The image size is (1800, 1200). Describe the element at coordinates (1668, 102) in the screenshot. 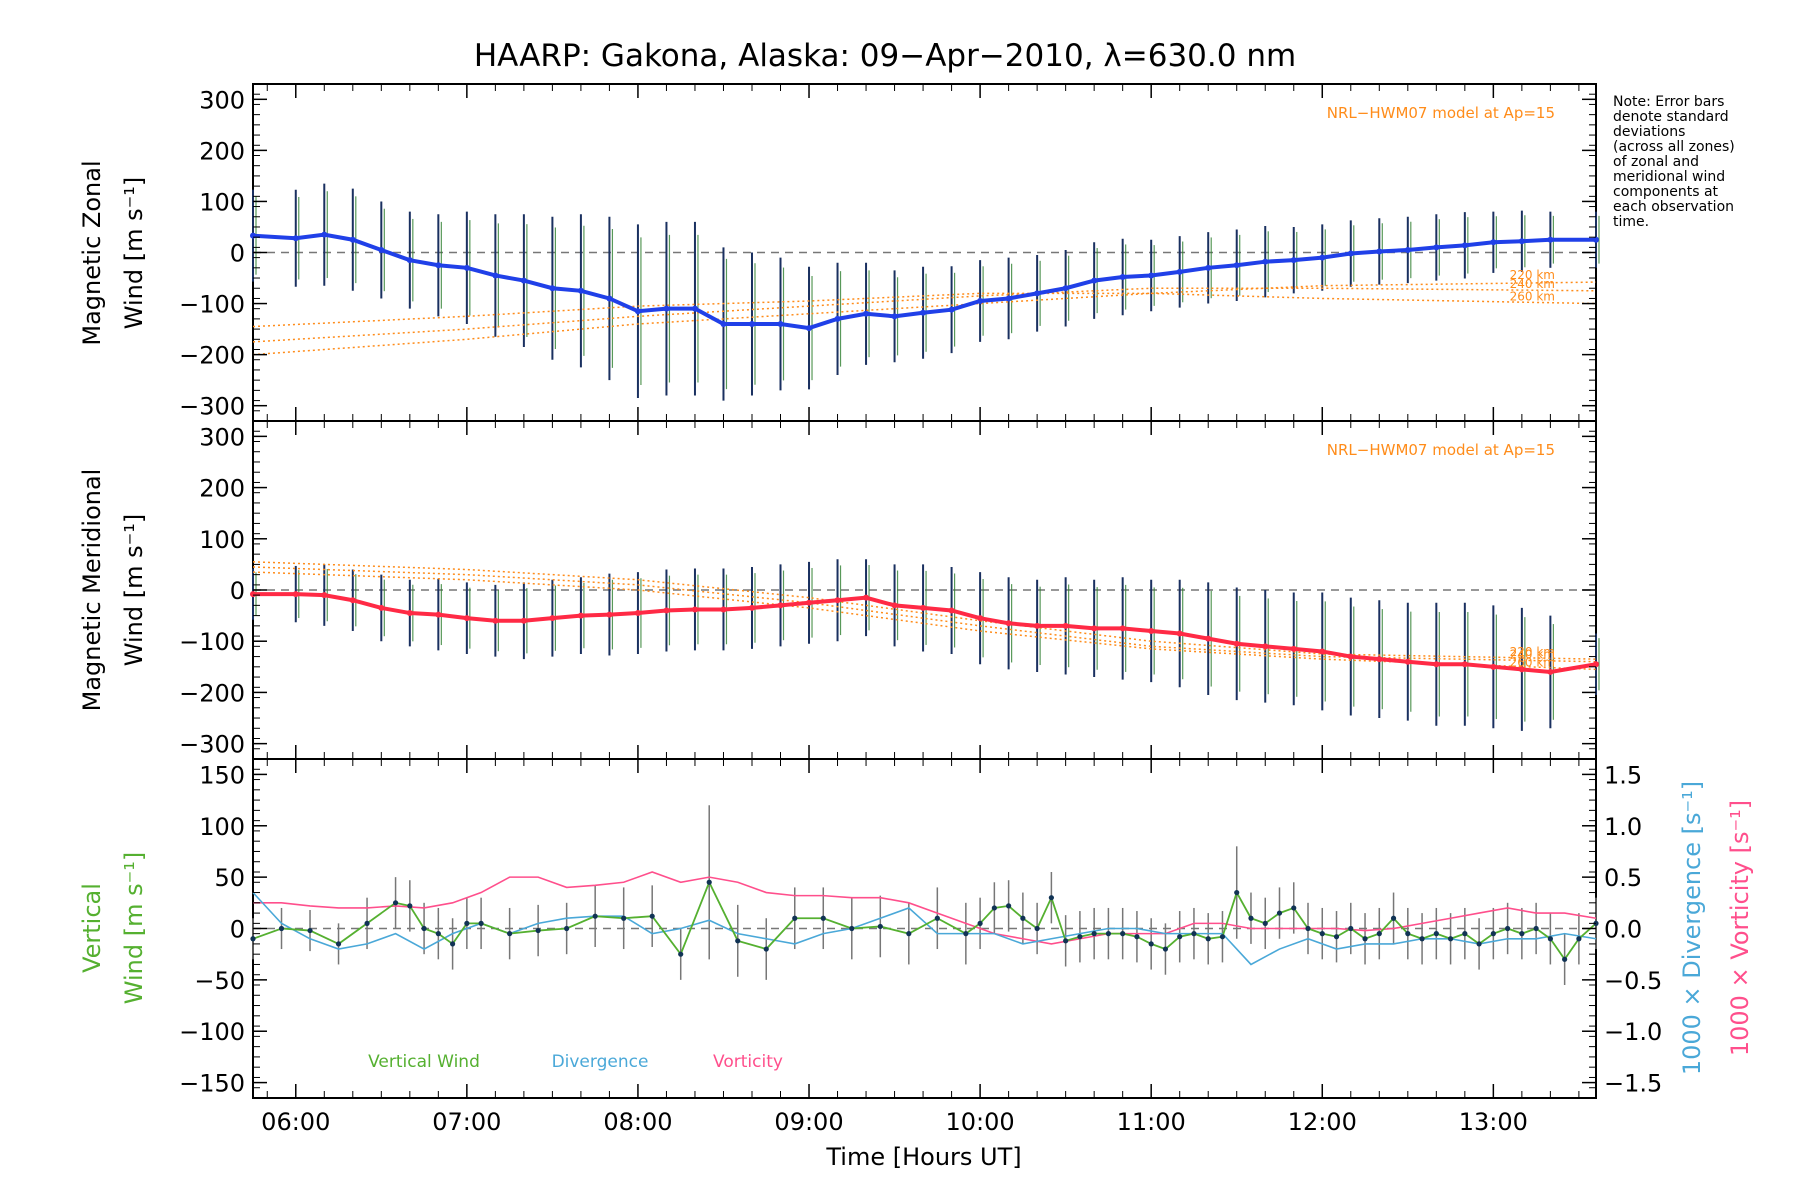

I see `note-line: Note: Error bars` at that location.